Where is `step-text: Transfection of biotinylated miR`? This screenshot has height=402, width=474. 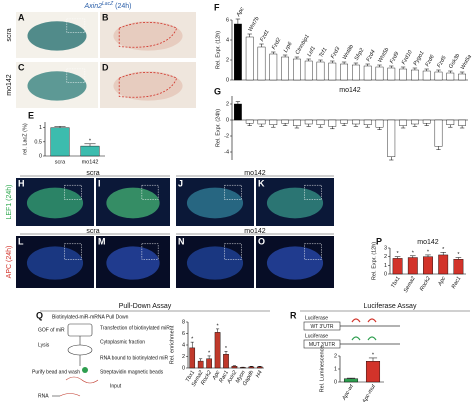
step-text: Transfection of biotinylated miR is located at coordinates (135, 328).